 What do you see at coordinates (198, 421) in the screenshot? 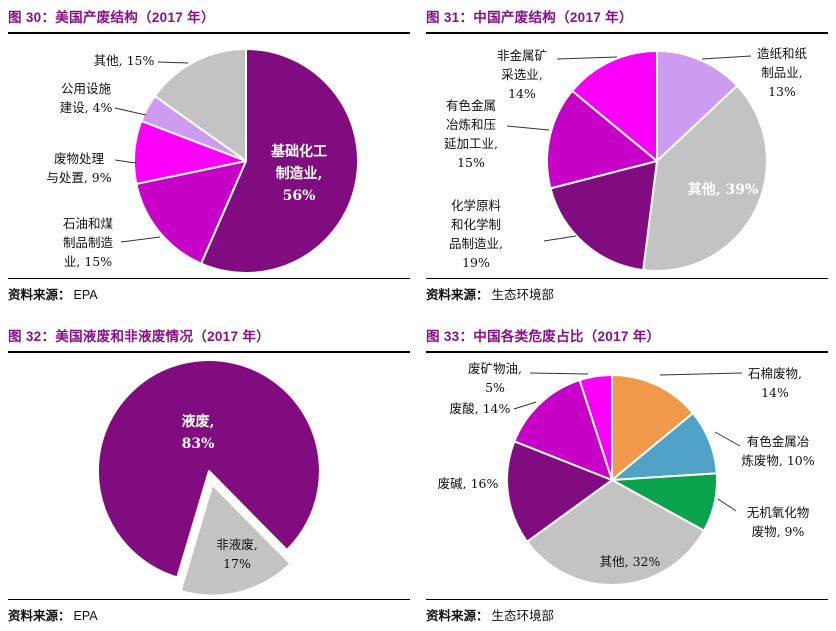
I see `slice-label-0: 液废,` at bounding box center [198, 421].